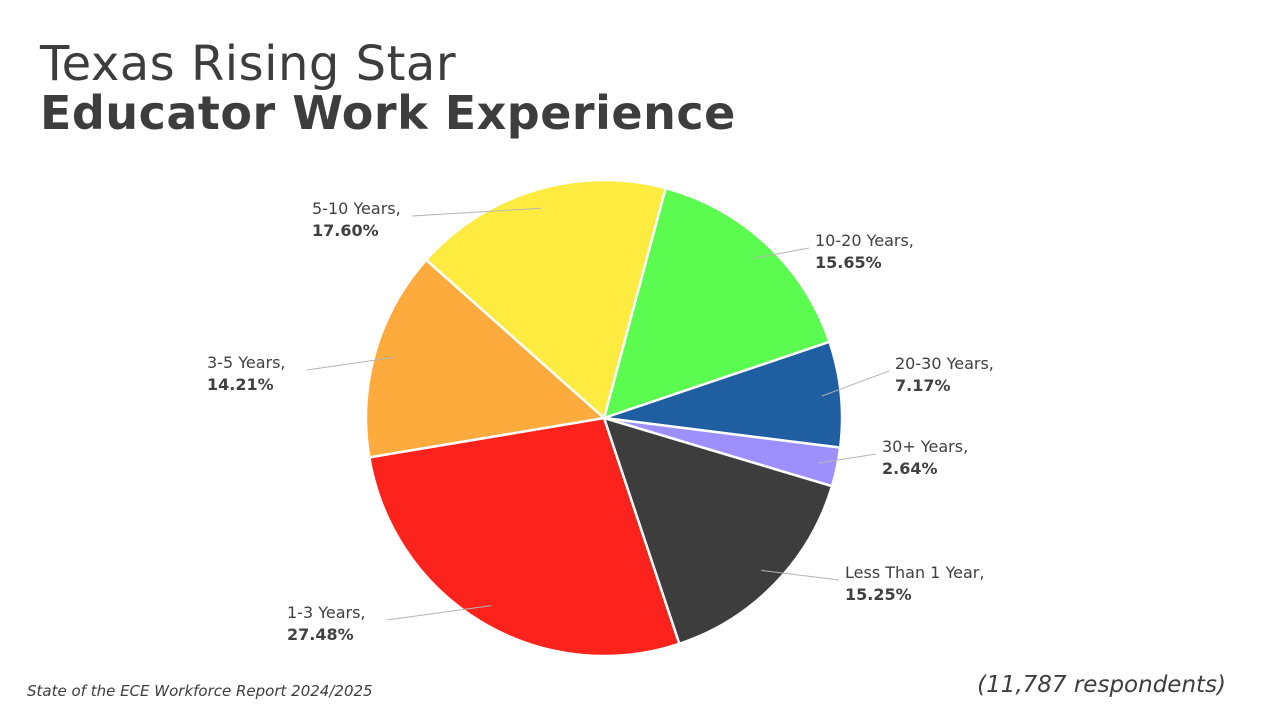 The height and width of the screenshot is (720, 1280). I want to click on slice-value-label: 17.60%, so click(345, 230).